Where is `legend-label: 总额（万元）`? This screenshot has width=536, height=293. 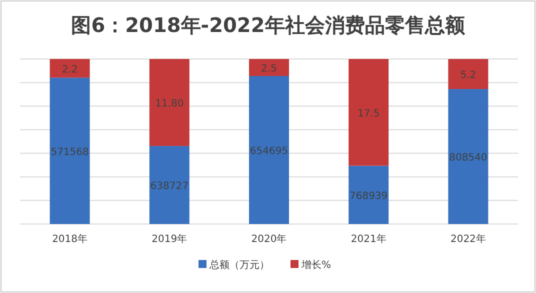 legend-label: 总额（万元） is located at coordinates (239, 265).